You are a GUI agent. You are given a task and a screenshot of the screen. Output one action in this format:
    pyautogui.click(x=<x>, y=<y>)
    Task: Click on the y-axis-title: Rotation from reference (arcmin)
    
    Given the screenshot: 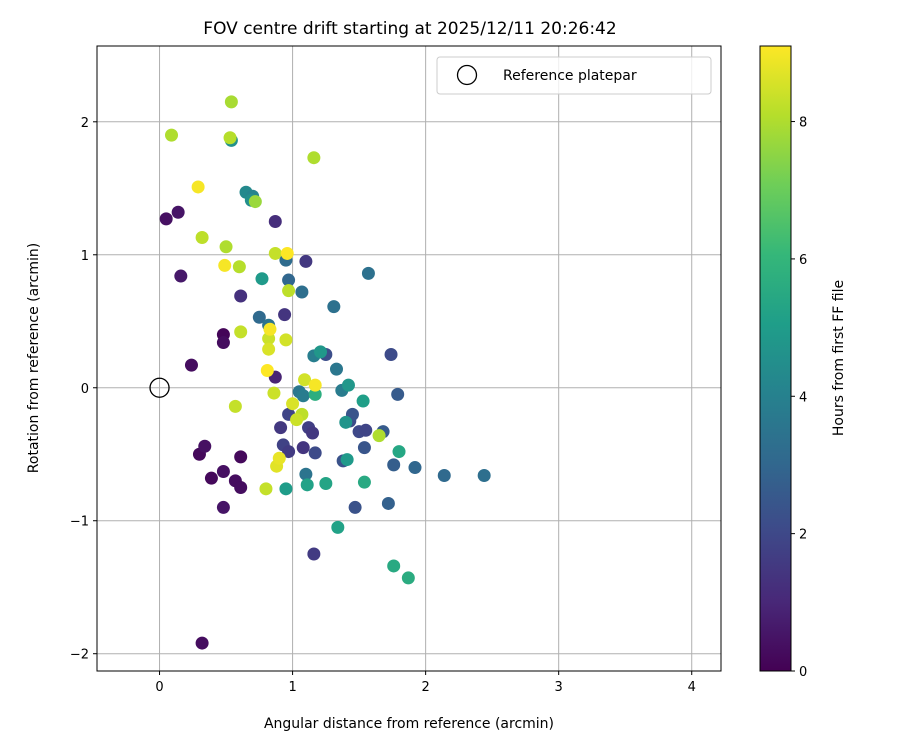 What is the action you would take?
    pyautogui.click(x=34, y=358)
    